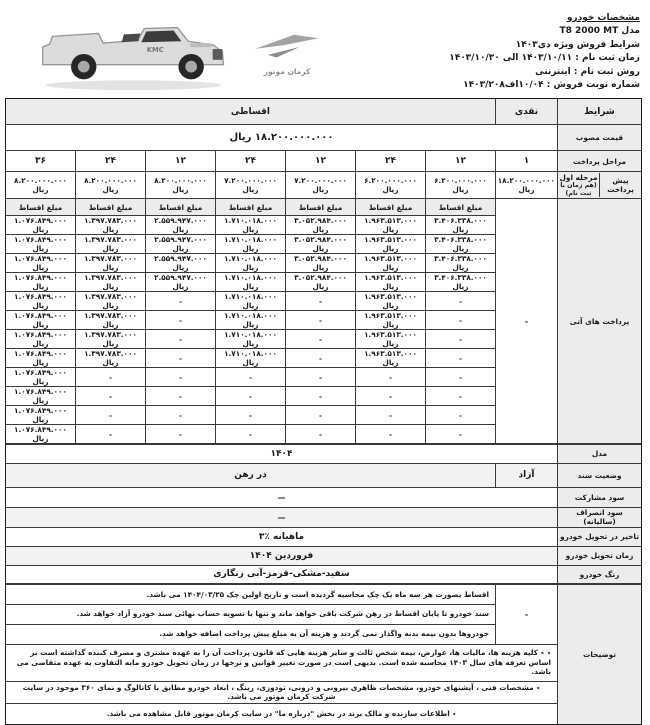  What do you see at coordinates (281, 137) in the screenshot?
I see `approved-price-value: ۱۸.۲۰۰.۰۰۰.۰۰۰ ریال` at bounding box center [281, 137].